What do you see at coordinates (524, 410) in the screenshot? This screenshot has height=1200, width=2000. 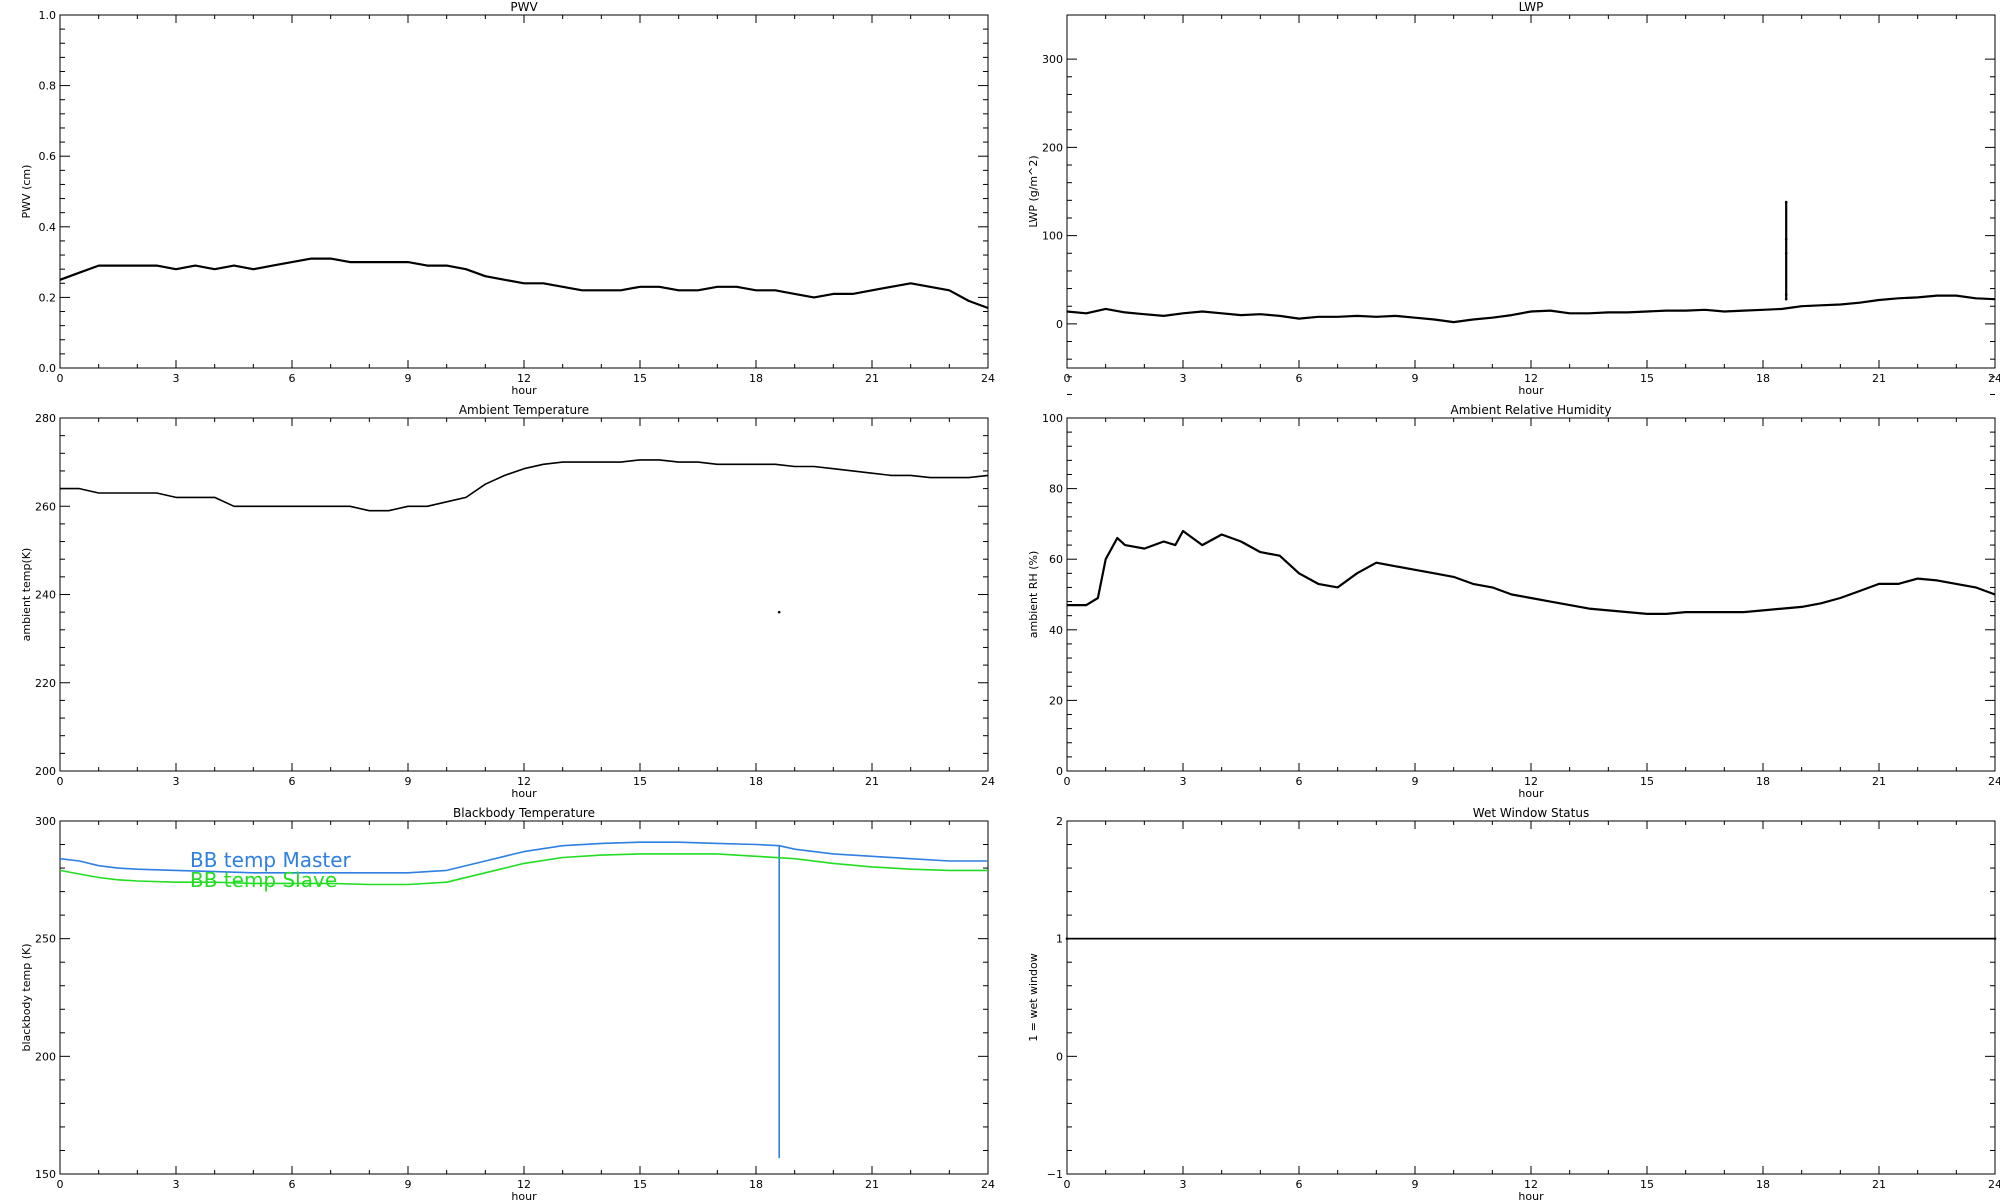 I see `chart-title: Ambient Temperature` at bounding box center [524, 410].